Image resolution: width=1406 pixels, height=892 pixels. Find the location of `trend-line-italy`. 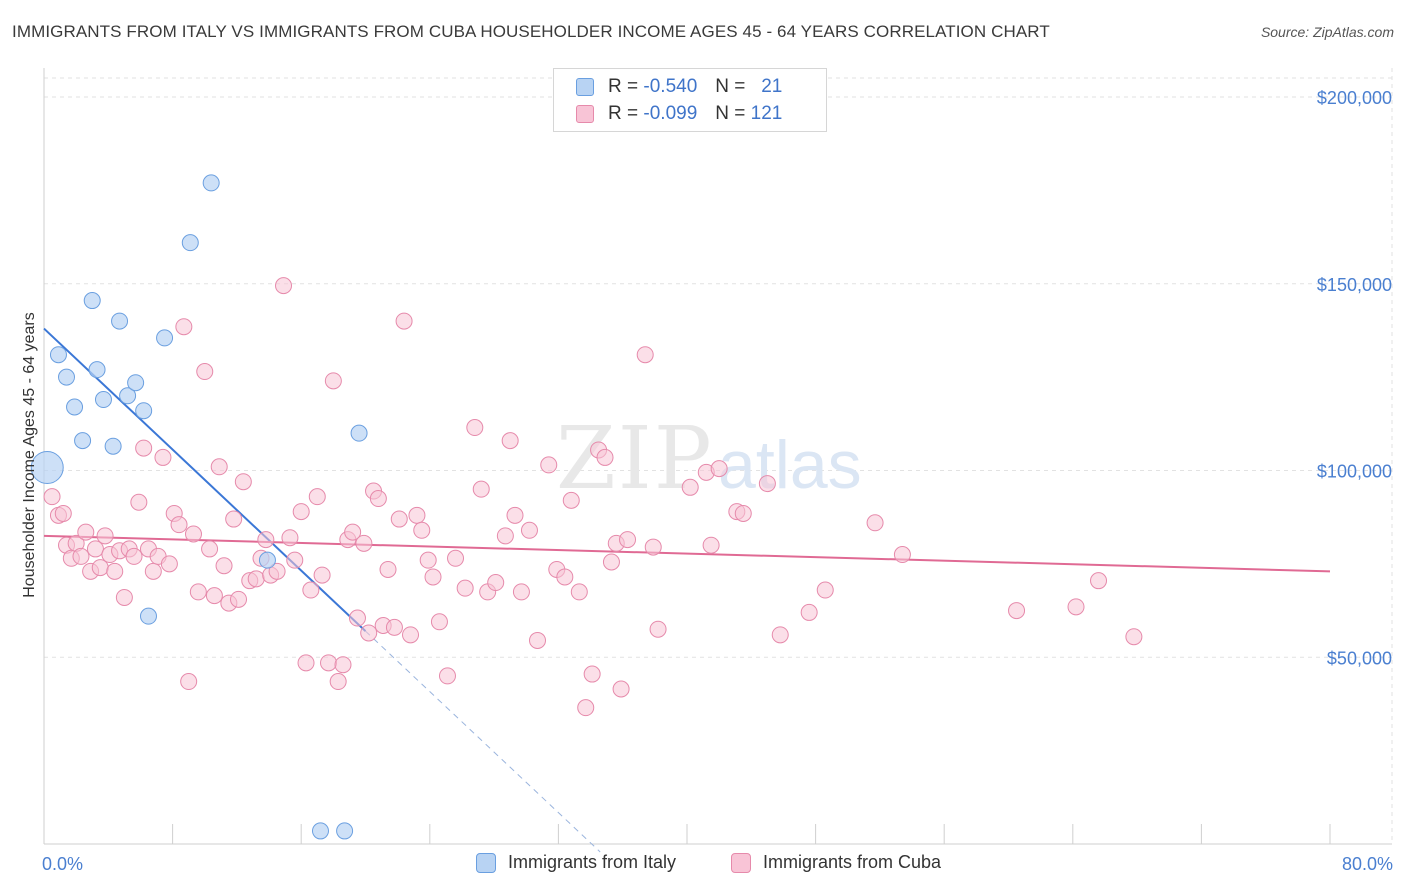

trend-line-italy is located at coordinates (205, 479).